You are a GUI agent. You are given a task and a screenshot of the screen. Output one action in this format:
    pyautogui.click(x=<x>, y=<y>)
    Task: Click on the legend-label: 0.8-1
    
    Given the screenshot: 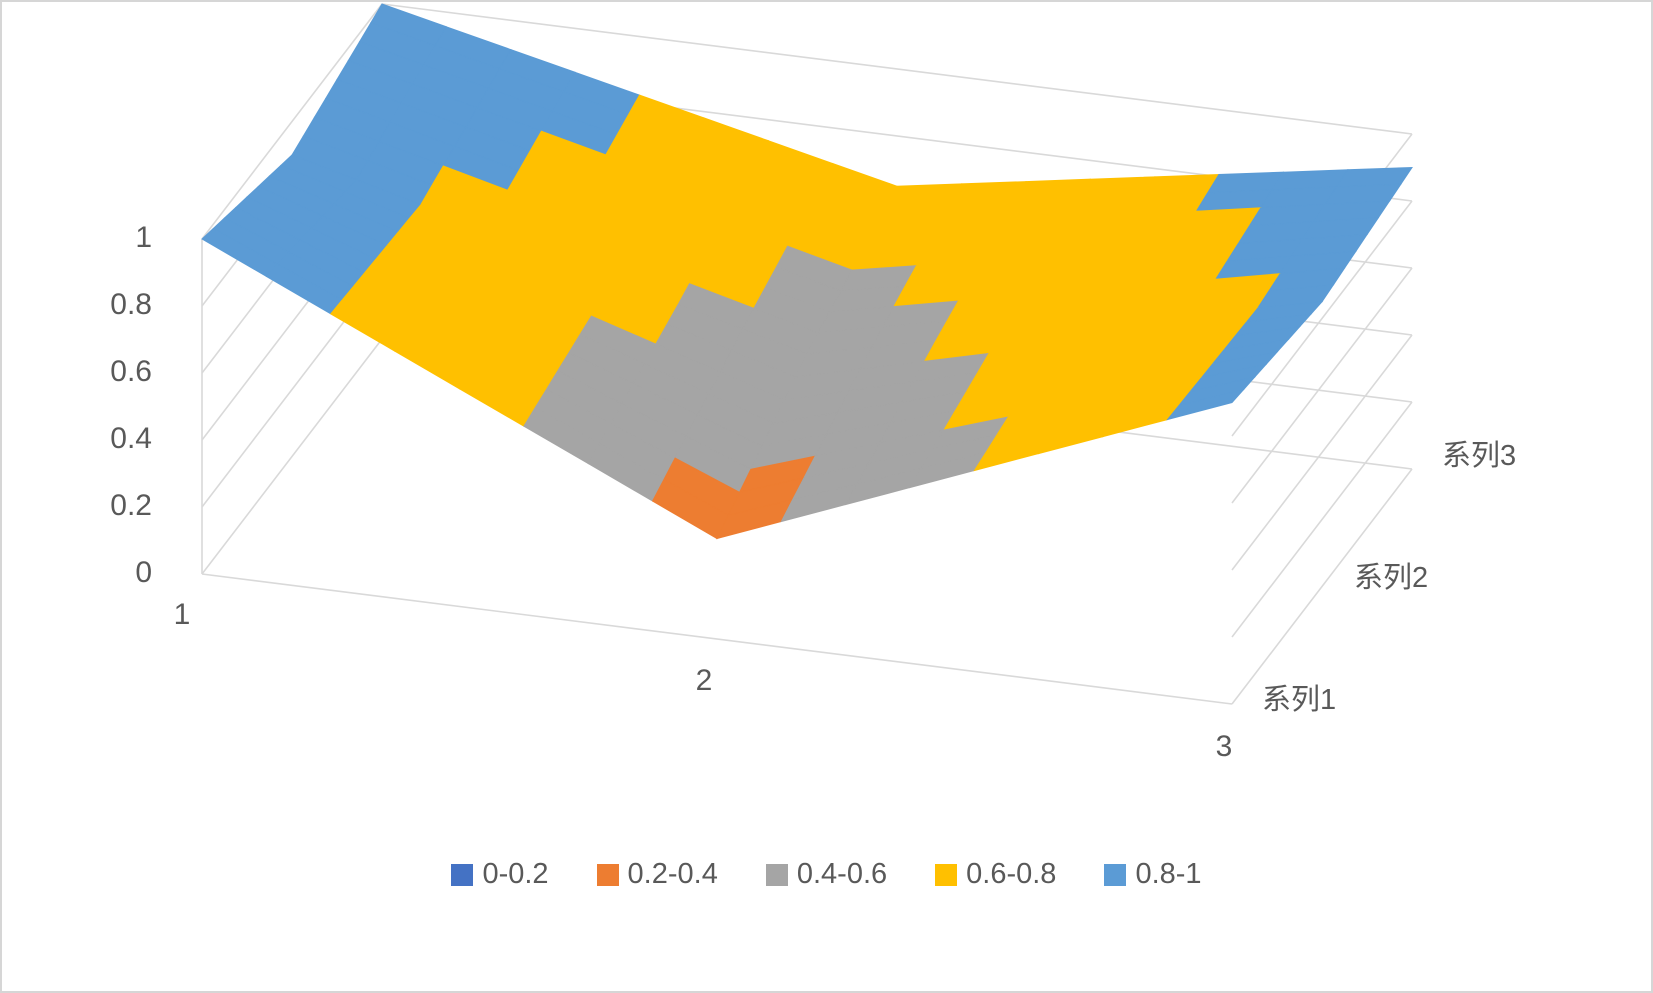 What is the action you would take?
    pyautogui.click(x=1168, y=874)
    